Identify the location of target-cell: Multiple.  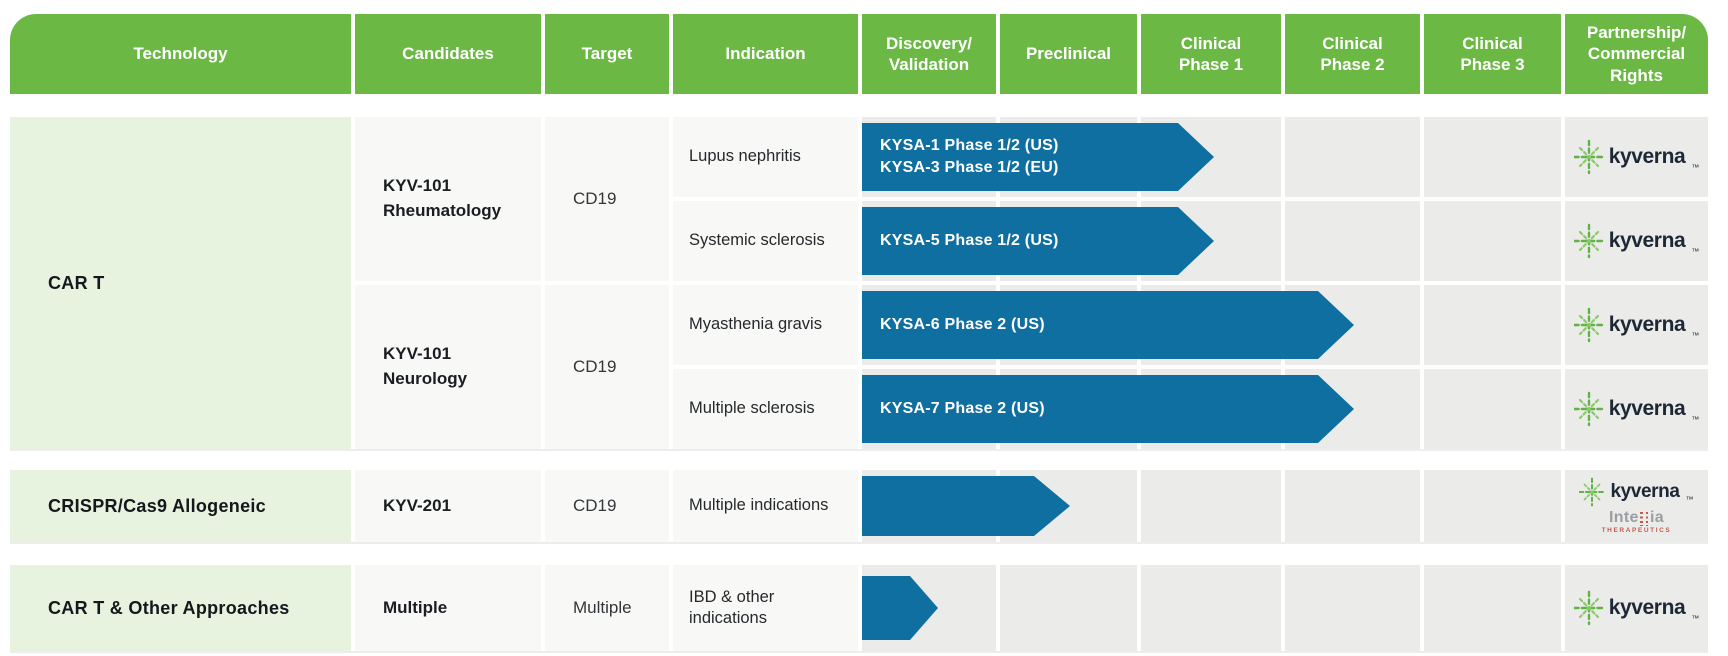
(607, 608).